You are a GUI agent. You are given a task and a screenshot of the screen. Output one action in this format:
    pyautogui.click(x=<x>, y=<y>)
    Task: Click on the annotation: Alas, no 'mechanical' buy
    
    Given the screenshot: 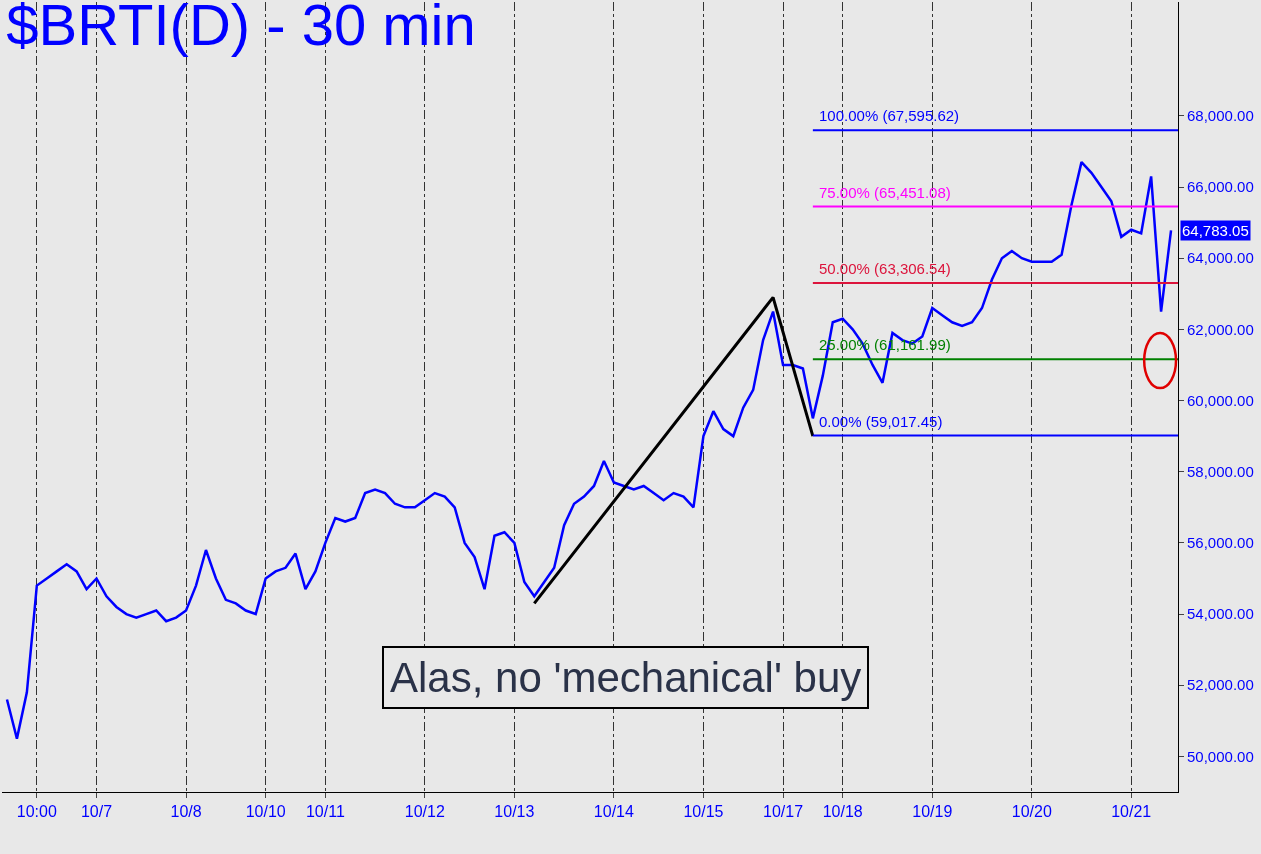 What is the action you would take?
    pyautogui.click(x=626, y=677)
    